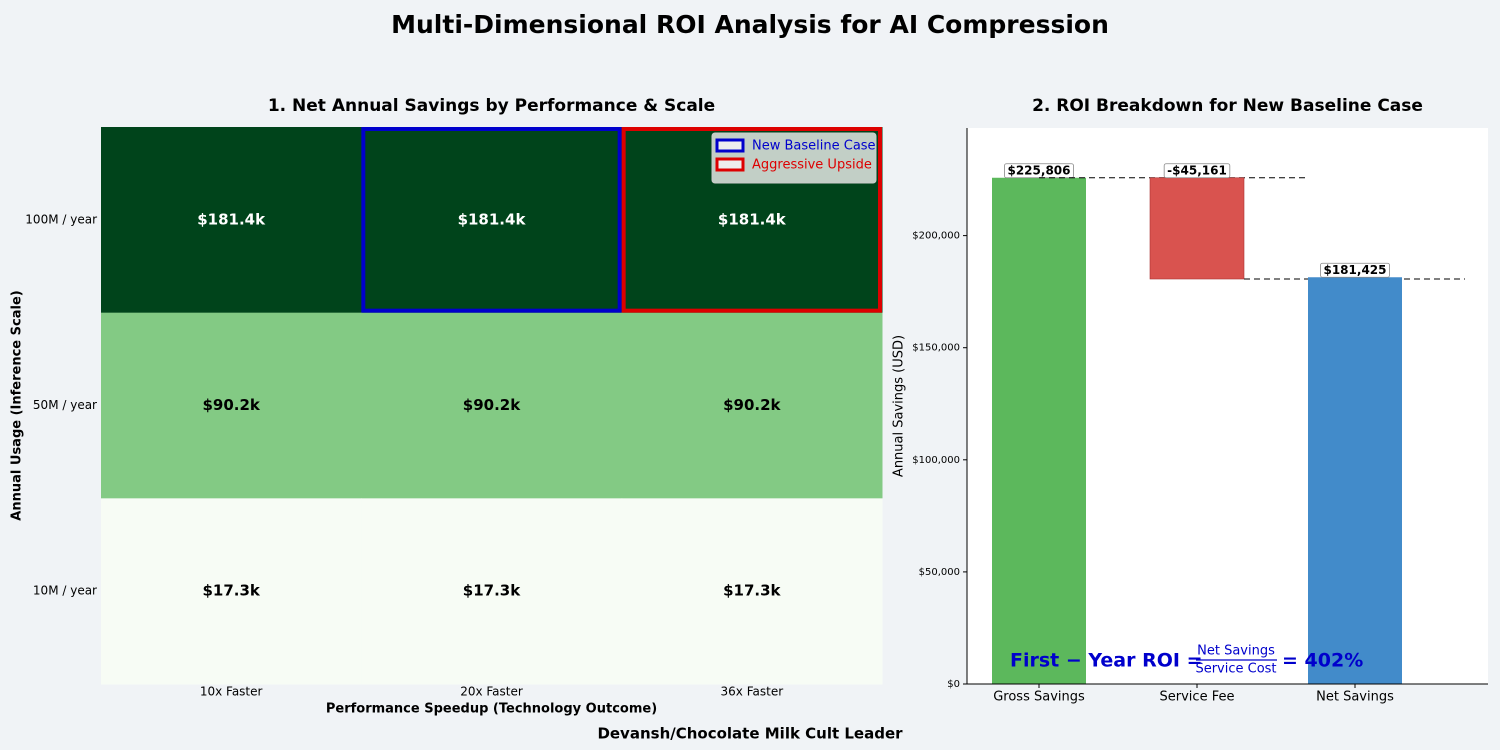  Describe the element at coordinates (936, 236) in the screenshot. I see `y-tick-label: $200,000` at that location.